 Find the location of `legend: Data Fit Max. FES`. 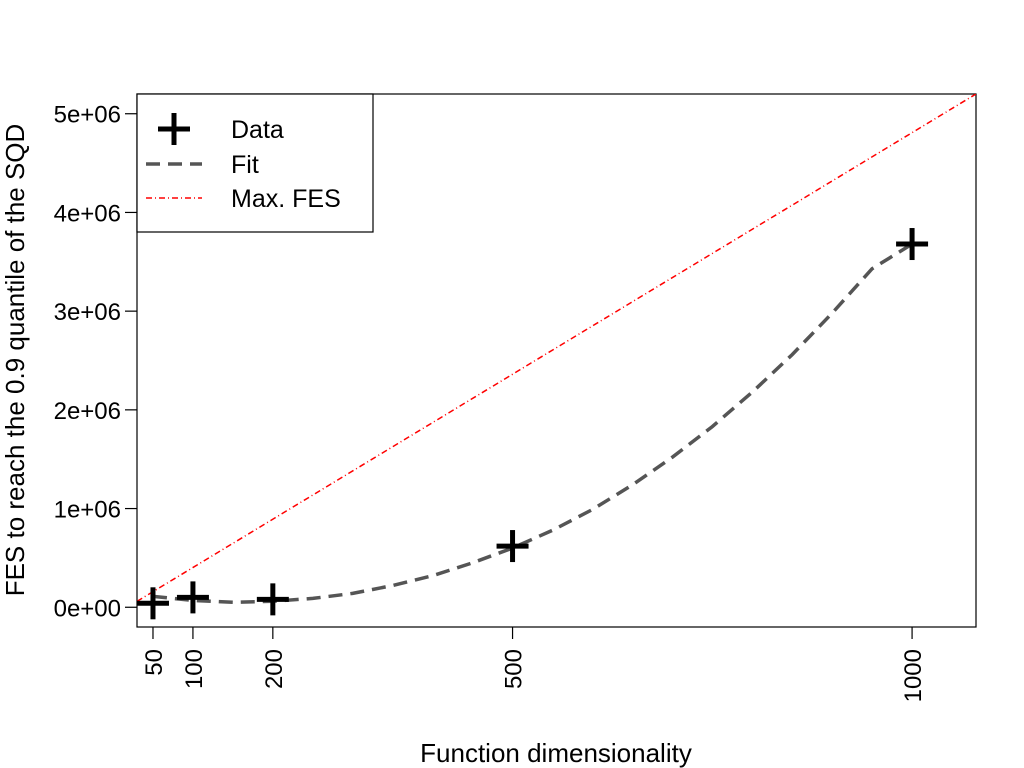

legend: Data Fit Max. FES is located at coordinates (255, 163).